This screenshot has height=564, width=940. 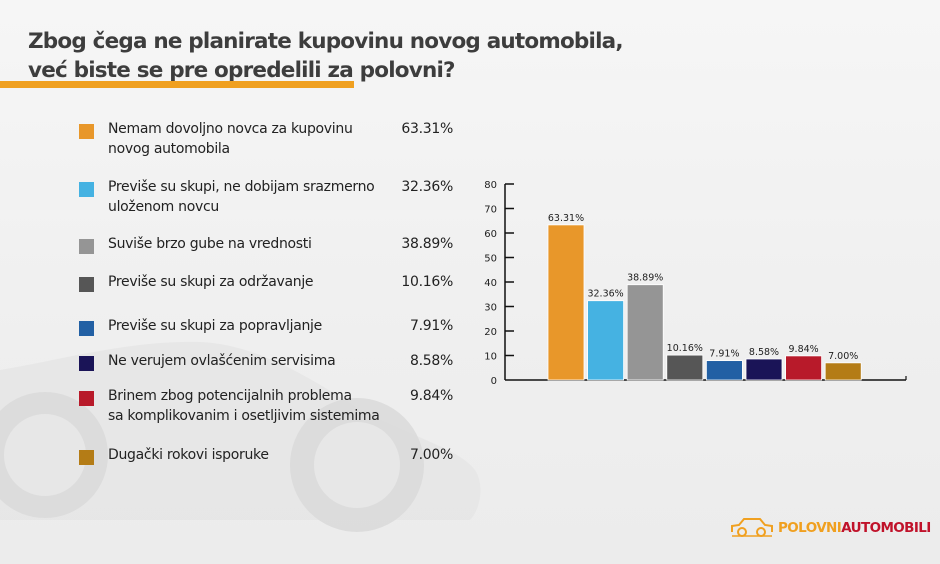 What do you see at coordinates (215, 326) in the screenshot?
I see `legend-label: Previše su skupi za popravljanje` at bounding box center [215, 326].